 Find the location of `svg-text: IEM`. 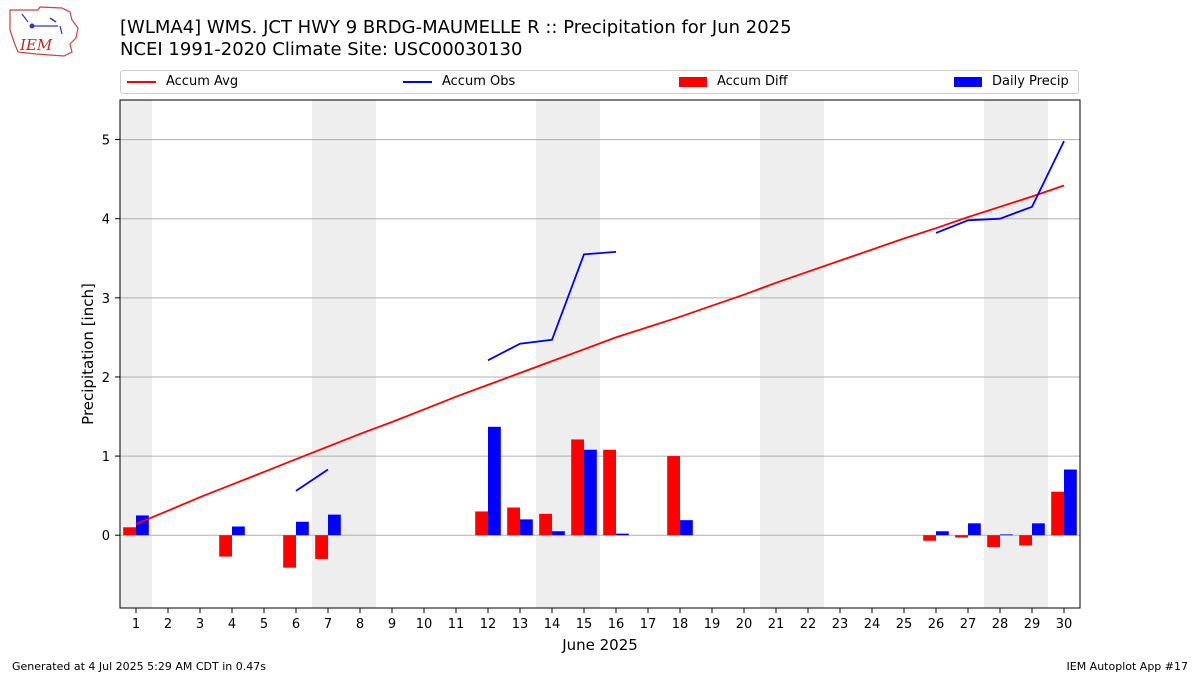

svg-text: IEM is located at coordinates (36, 45).